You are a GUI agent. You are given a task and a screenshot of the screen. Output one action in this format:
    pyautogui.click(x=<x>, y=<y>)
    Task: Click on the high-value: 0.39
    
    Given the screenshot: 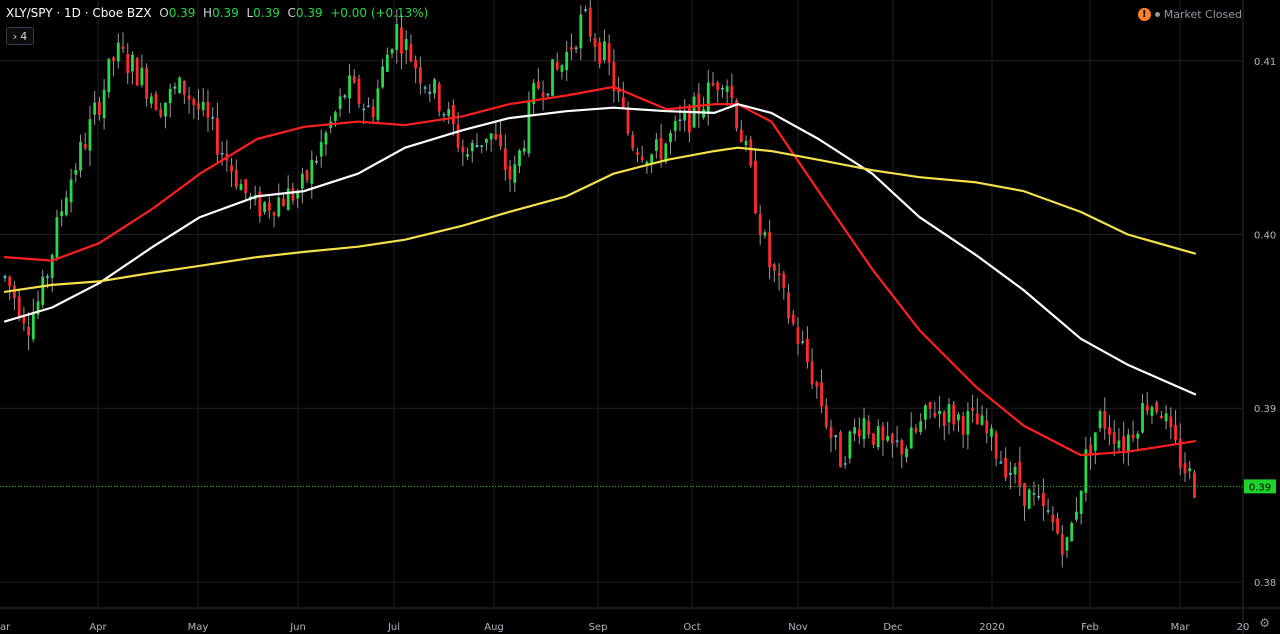 What is the action you would take?
    pyautogui.click(x=225, y=13)
    